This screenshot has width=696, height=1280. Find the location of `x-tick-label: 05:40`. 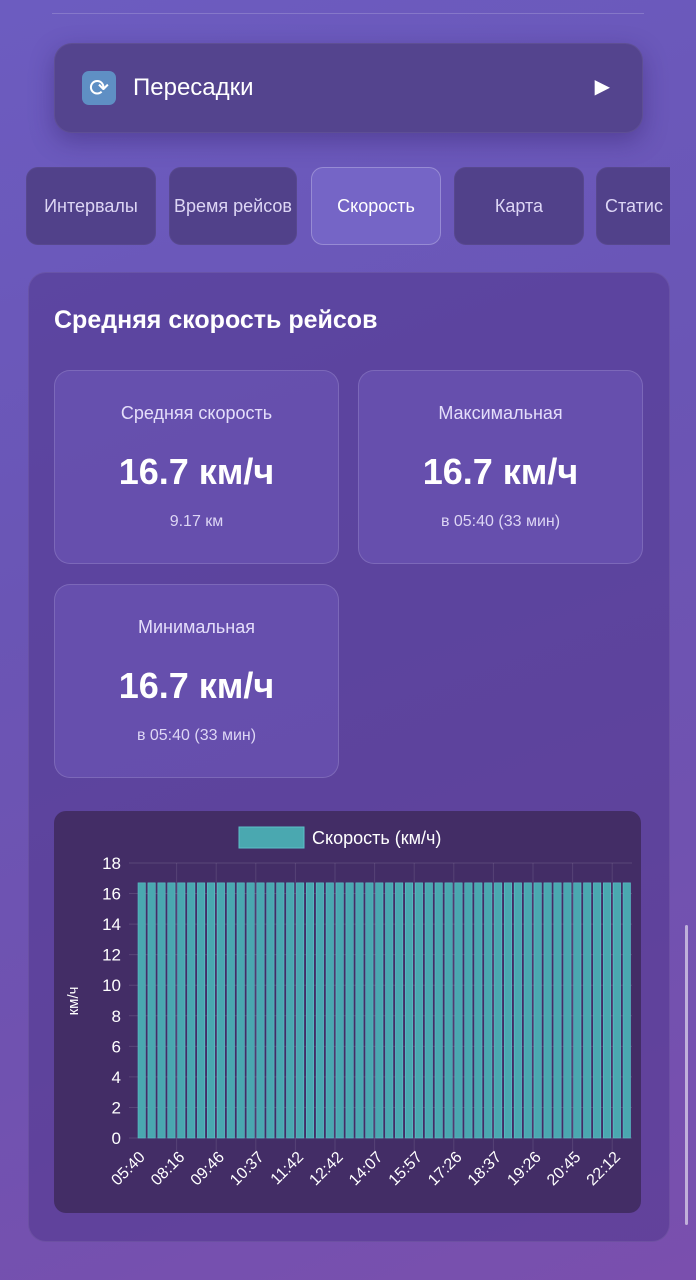

x-tick-label: 05:40 is located at coordinates (128, 1169).